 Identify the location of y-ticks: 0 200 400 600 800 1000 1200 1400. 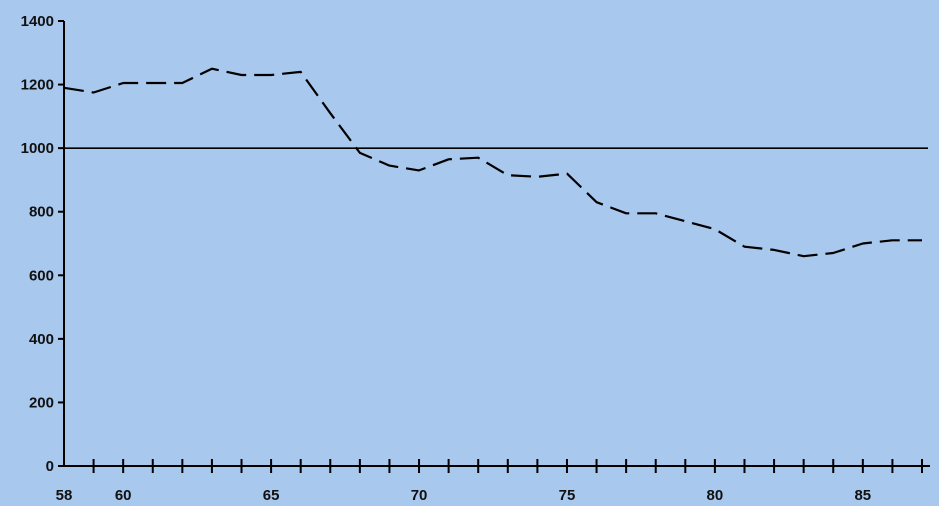
(42, 244).